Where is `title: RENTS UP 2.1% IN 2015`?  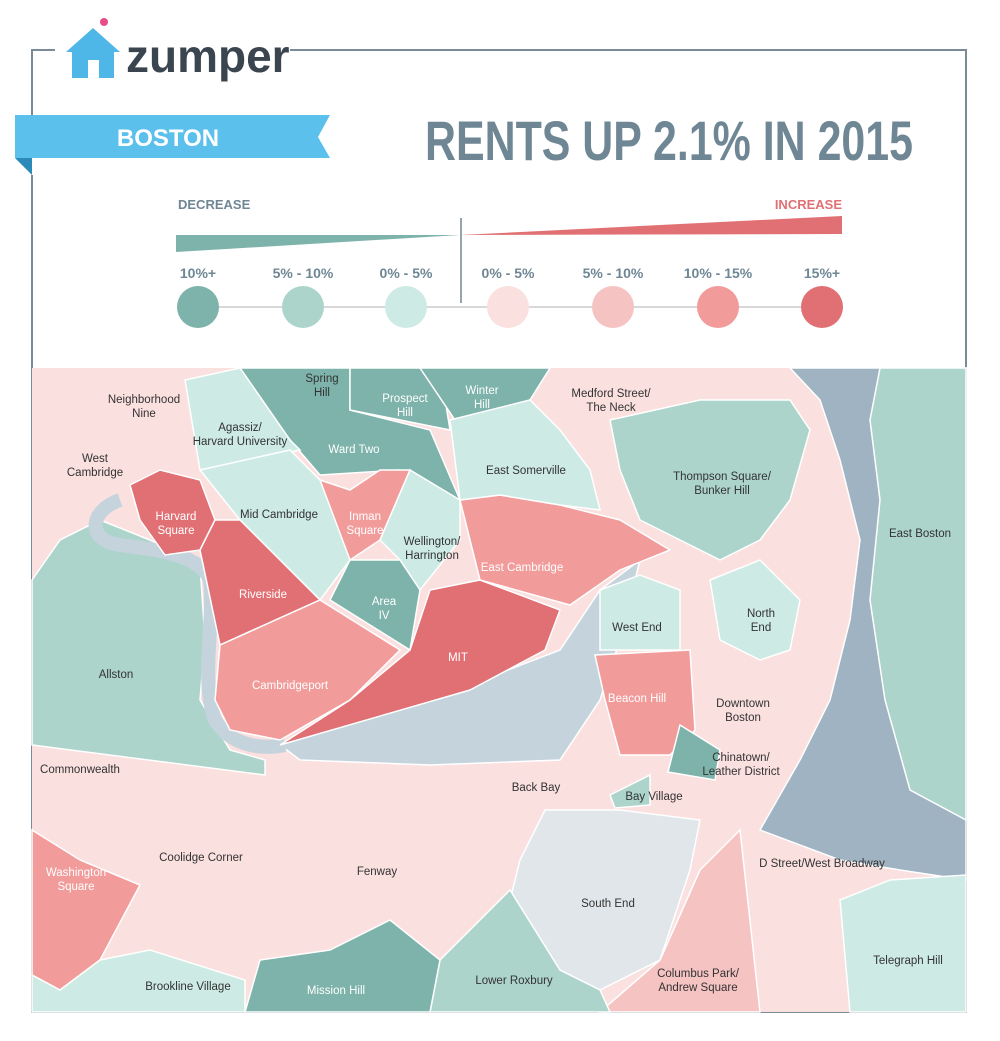 title: RENTS UP 2.1% IN 2015 is located at coordinates (669, 140).